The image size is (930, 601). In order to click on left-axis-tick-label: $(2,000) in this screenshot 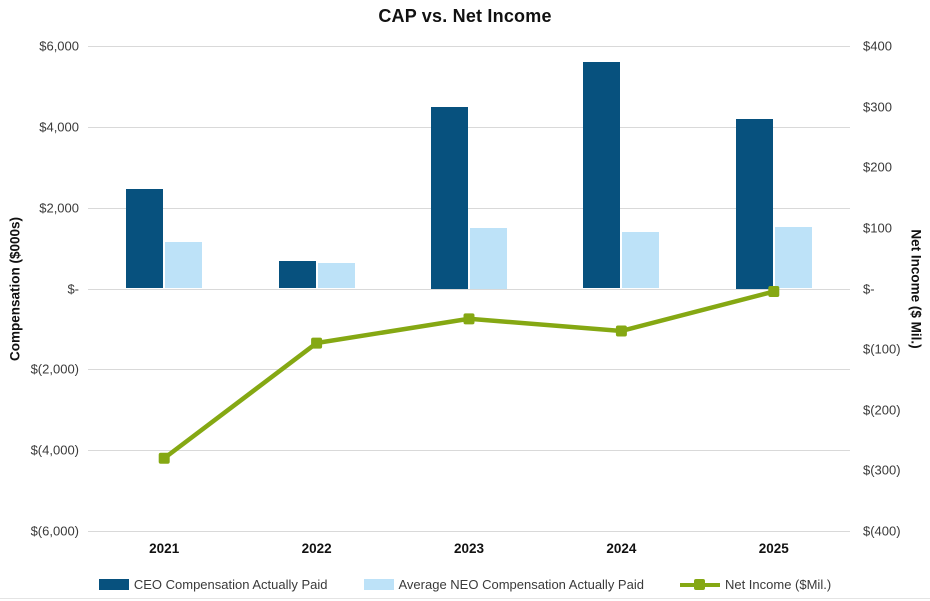, I will do `click(54, 369)`.